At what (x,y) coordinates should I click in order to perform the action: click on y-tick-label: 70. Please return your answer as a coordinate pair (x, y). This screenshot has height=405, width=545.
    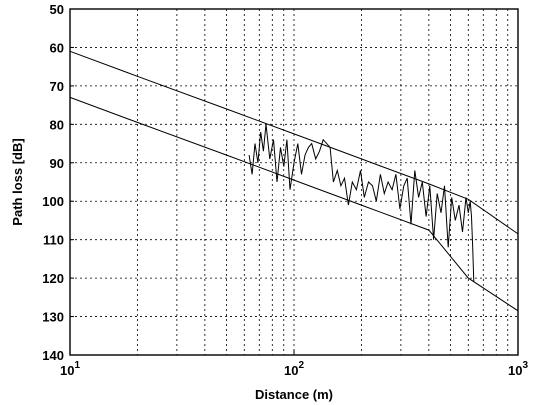
    Looking at the image, I should click on (57, 86).